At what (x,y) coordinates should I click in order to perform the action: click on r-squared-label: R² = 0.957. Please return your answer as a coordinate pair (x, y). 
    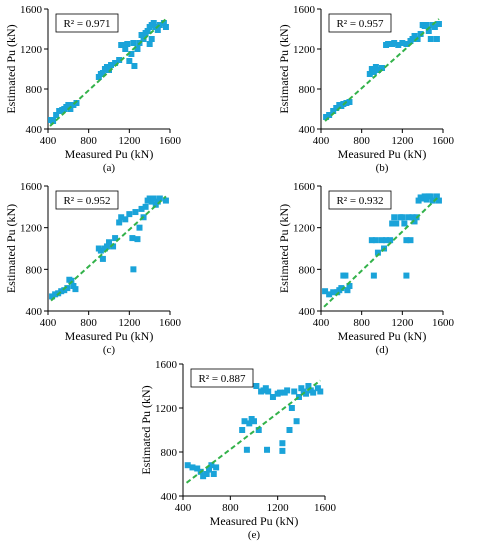
    Looking at the image, I should click on (360, 24).